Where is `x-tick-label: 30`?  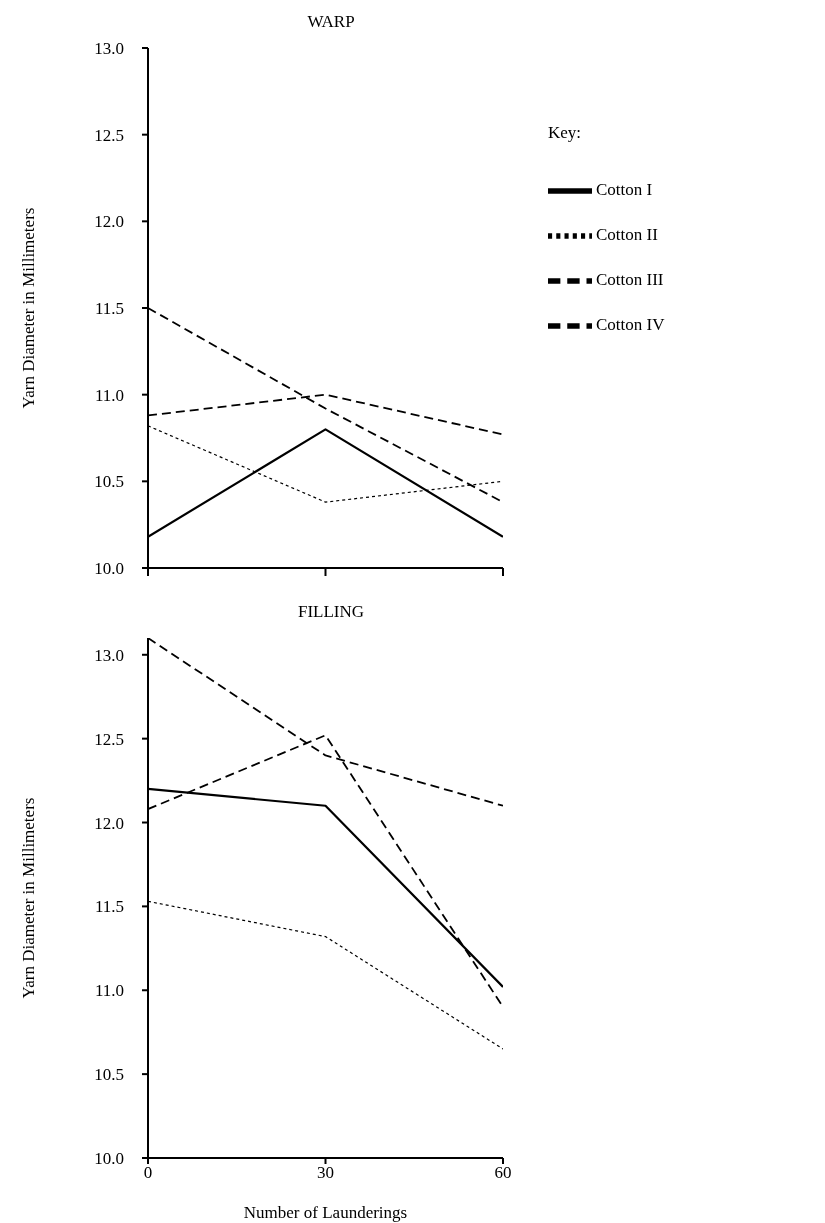 x-tick-label: 30 is located at coordinates (325, 1173).